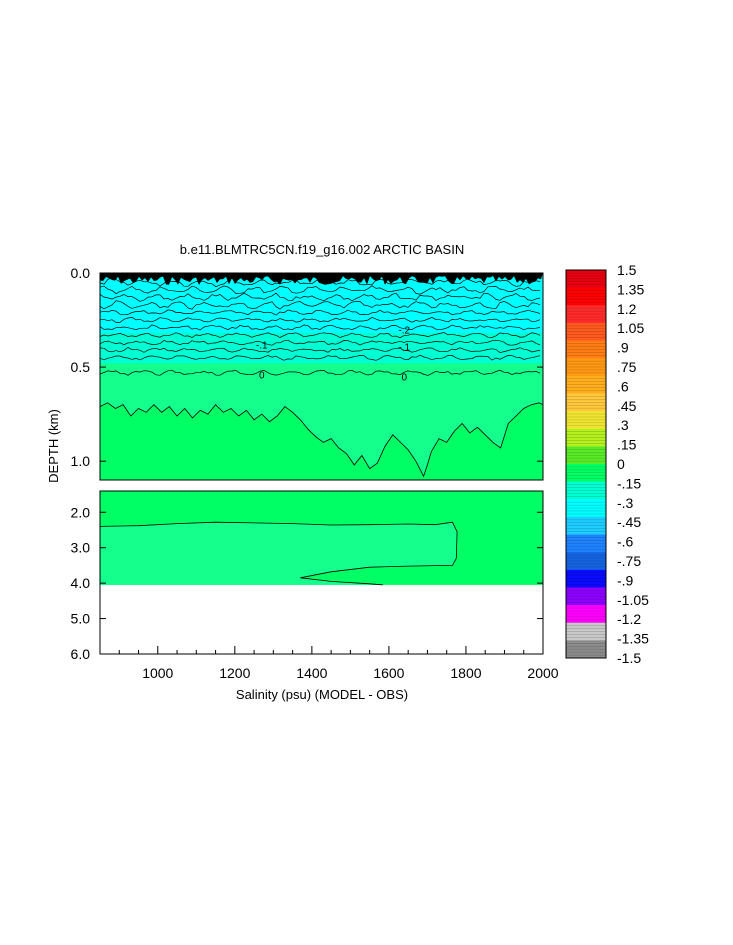 Image resolution: width=733 pixels, height=945 pixels. I want to click on contour-label: -.2, so click(404, 331).